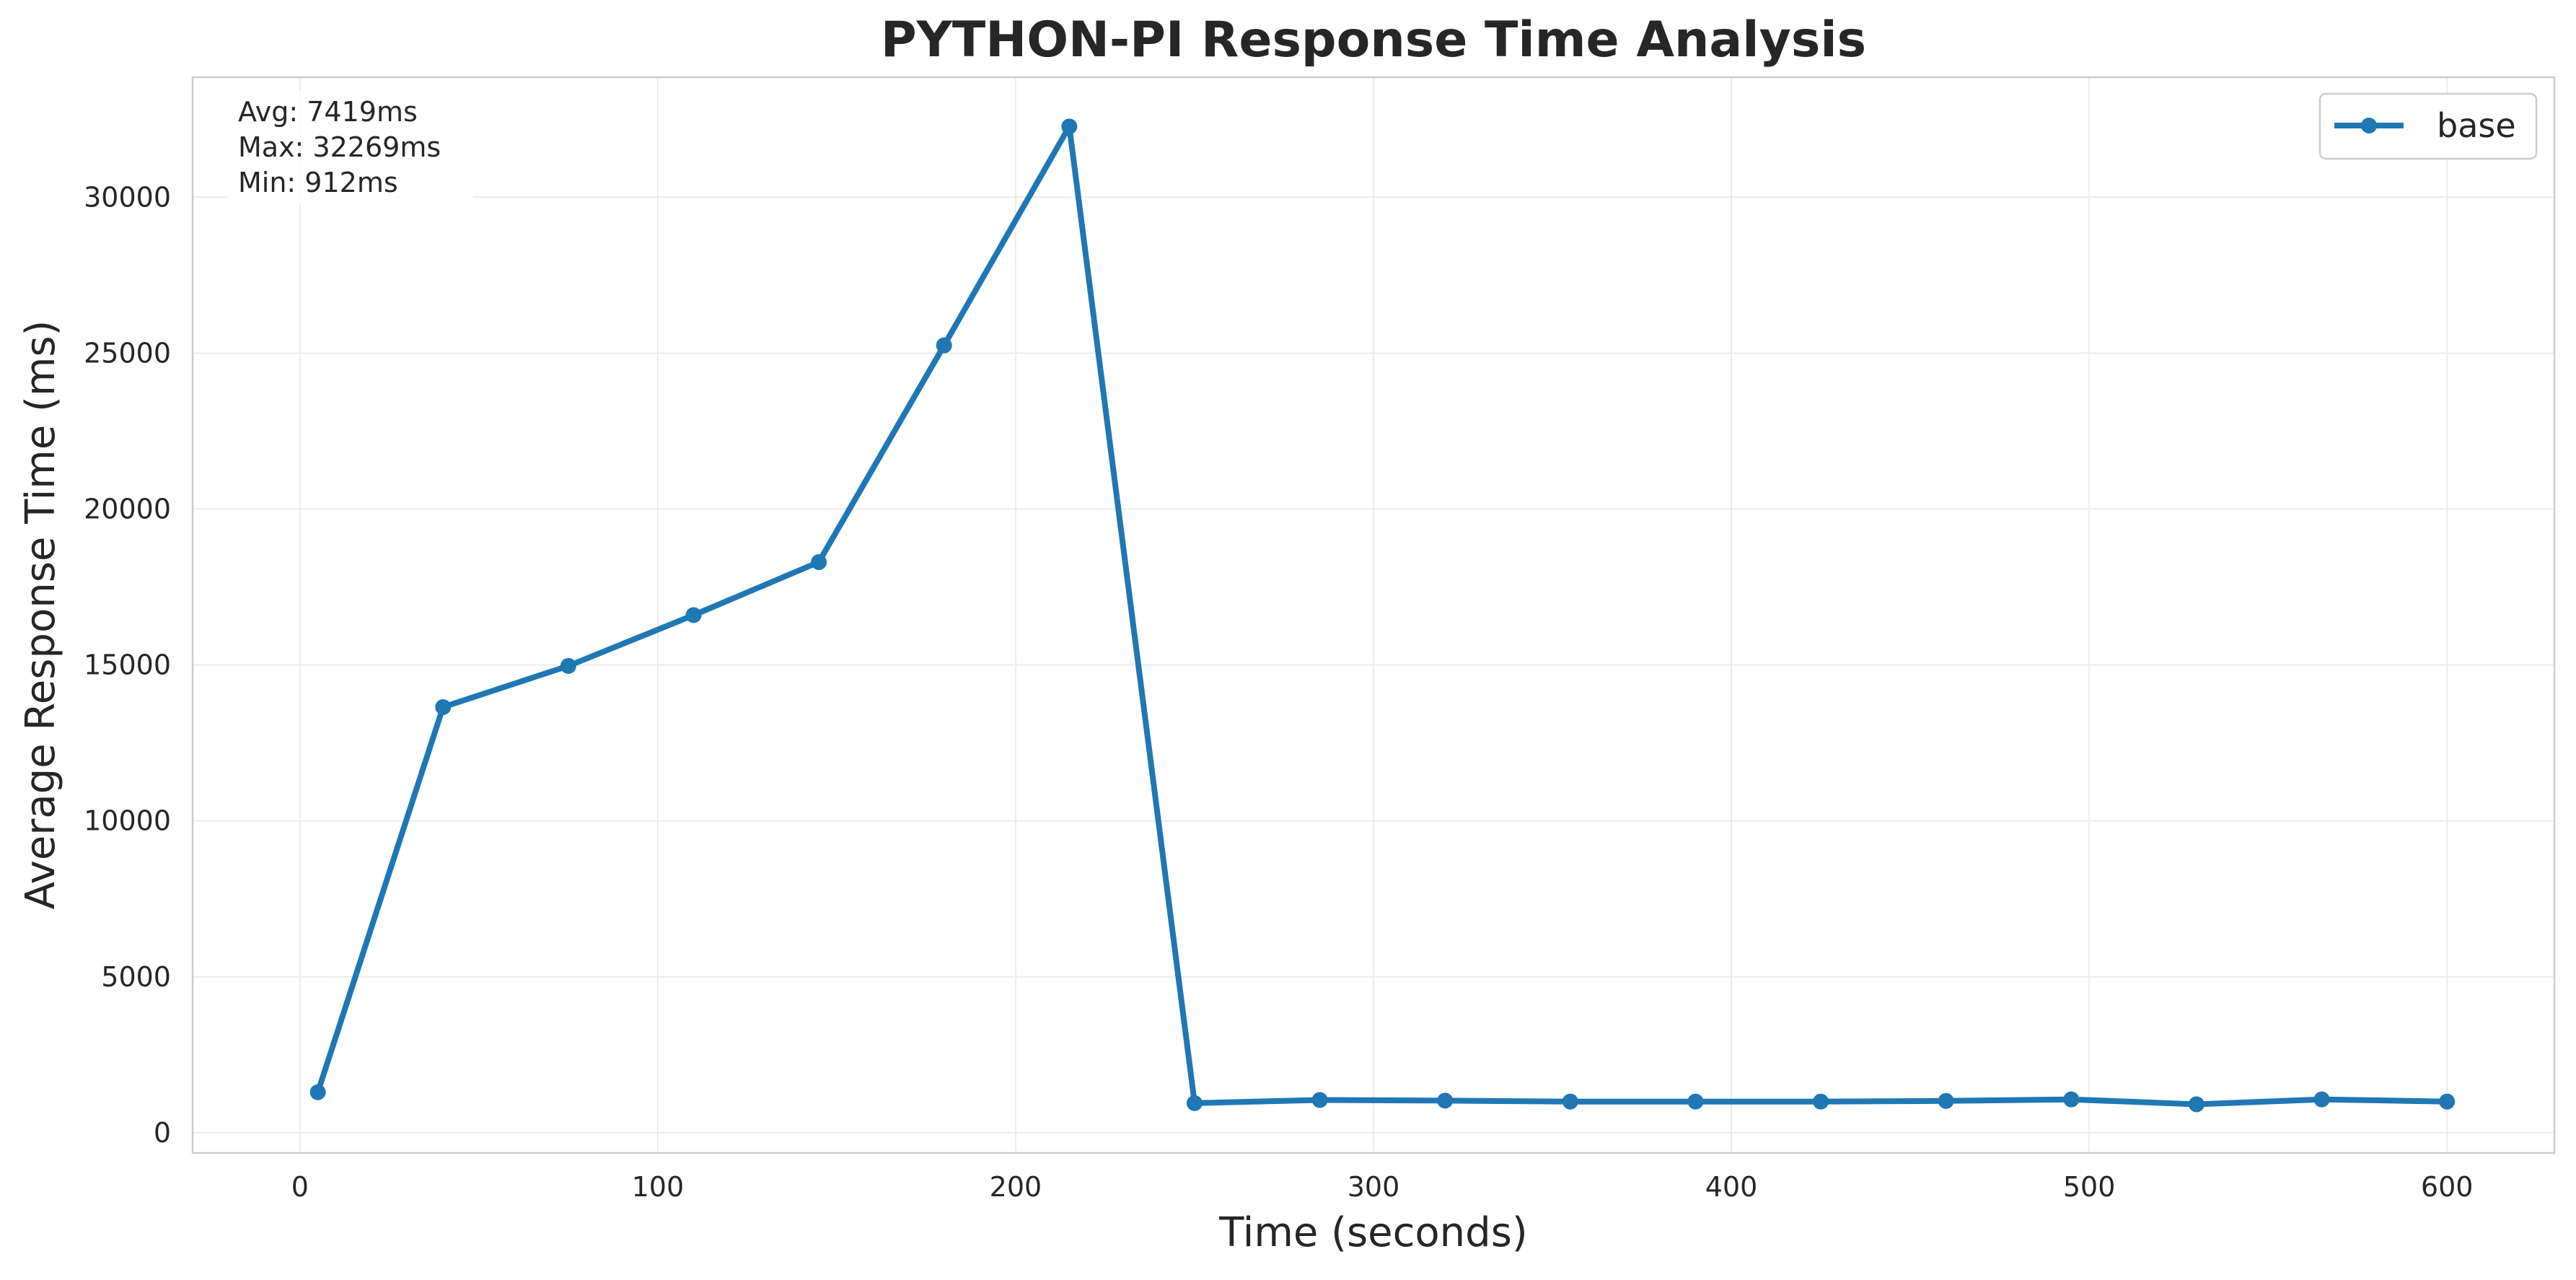  What do you see at coordinates (318, 182) in the screenshot?
I see `stats-min: Min: 912ms` at bounding box center [318, 182].